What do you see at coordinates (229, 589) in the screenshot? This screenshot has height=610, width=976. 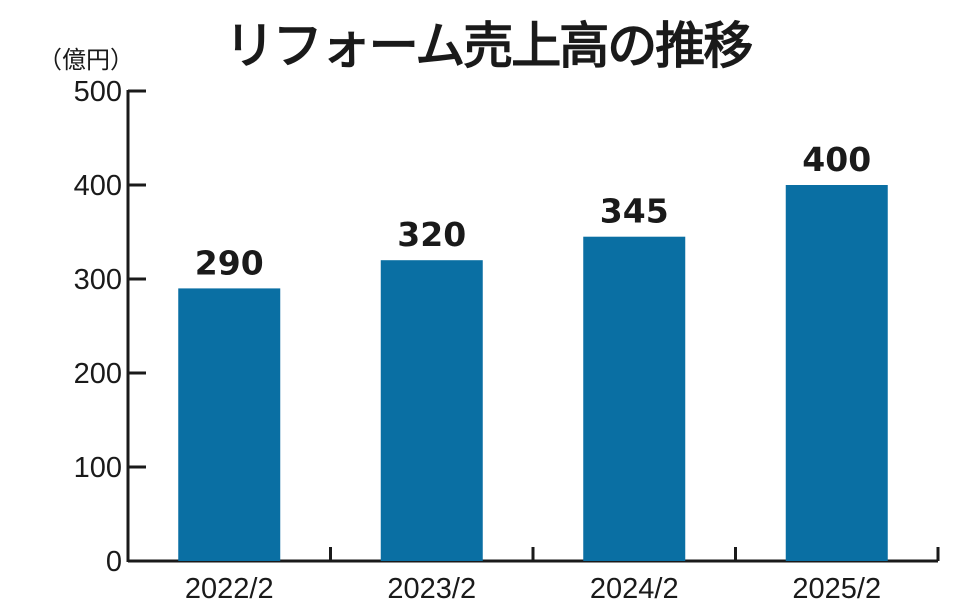 I see `x-category-label: 2022/2` at bounding box center [229, 589].